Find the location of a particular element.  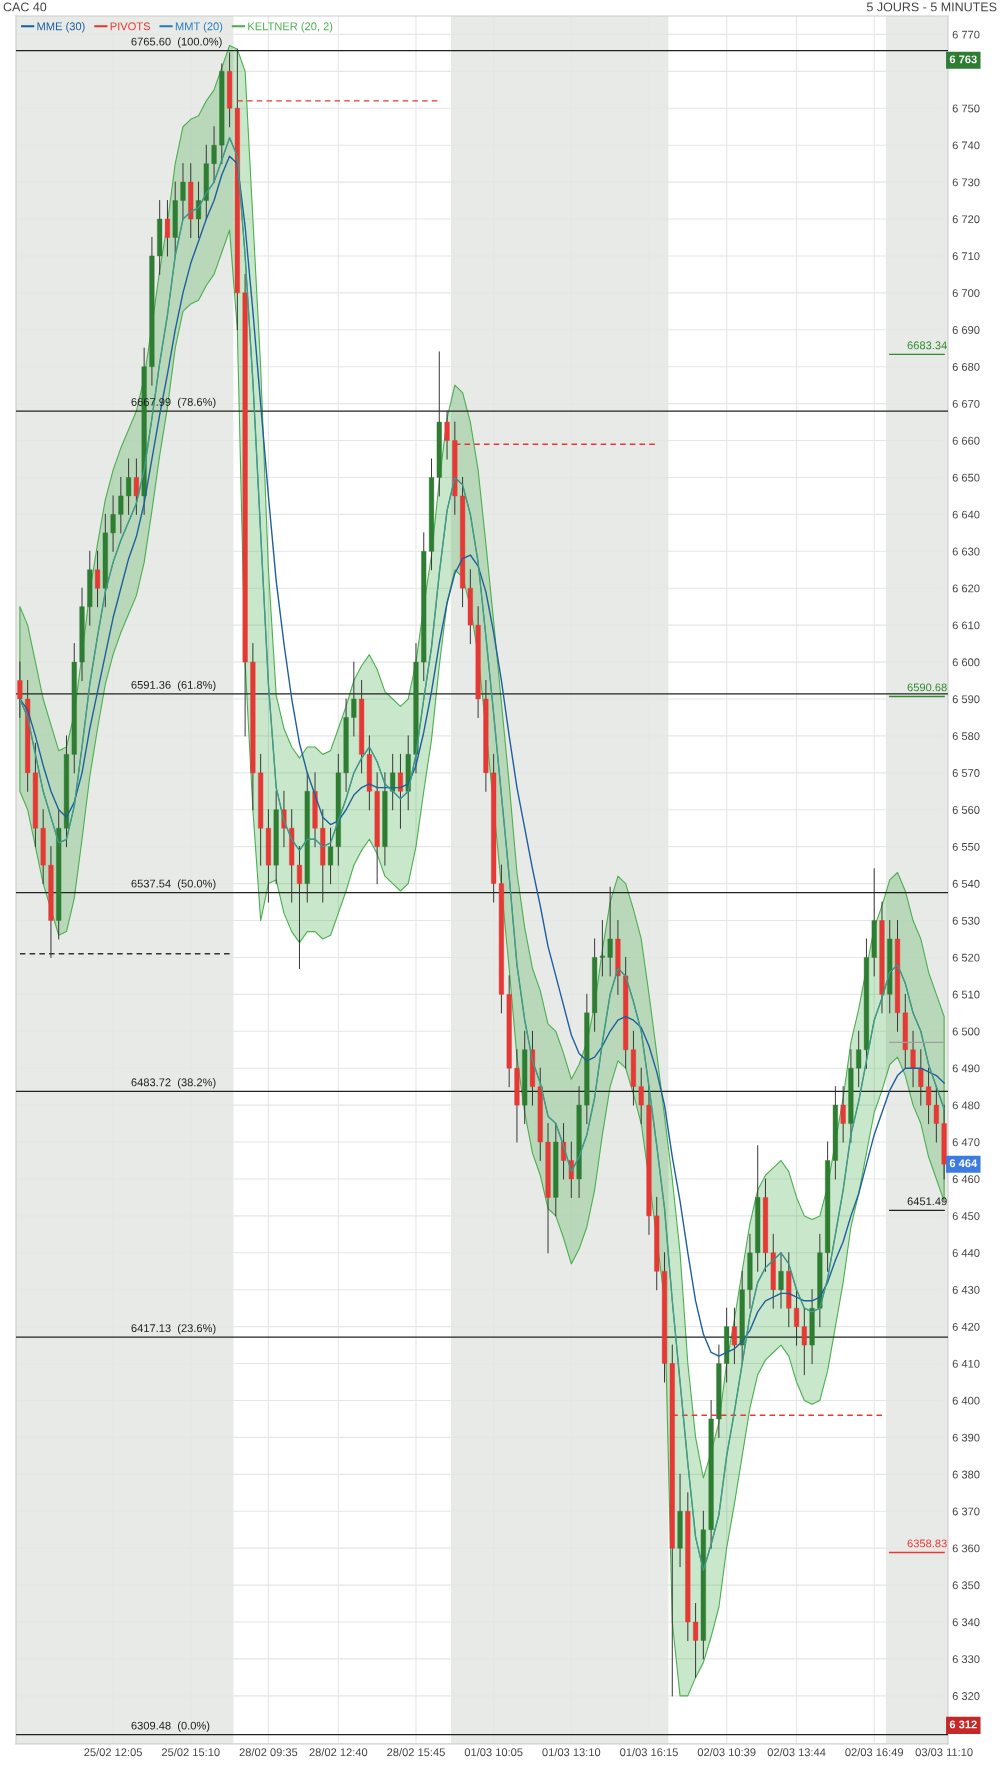

ref-line-label: 6417.13 (23.6%) is located at coordinates (173, 1329).